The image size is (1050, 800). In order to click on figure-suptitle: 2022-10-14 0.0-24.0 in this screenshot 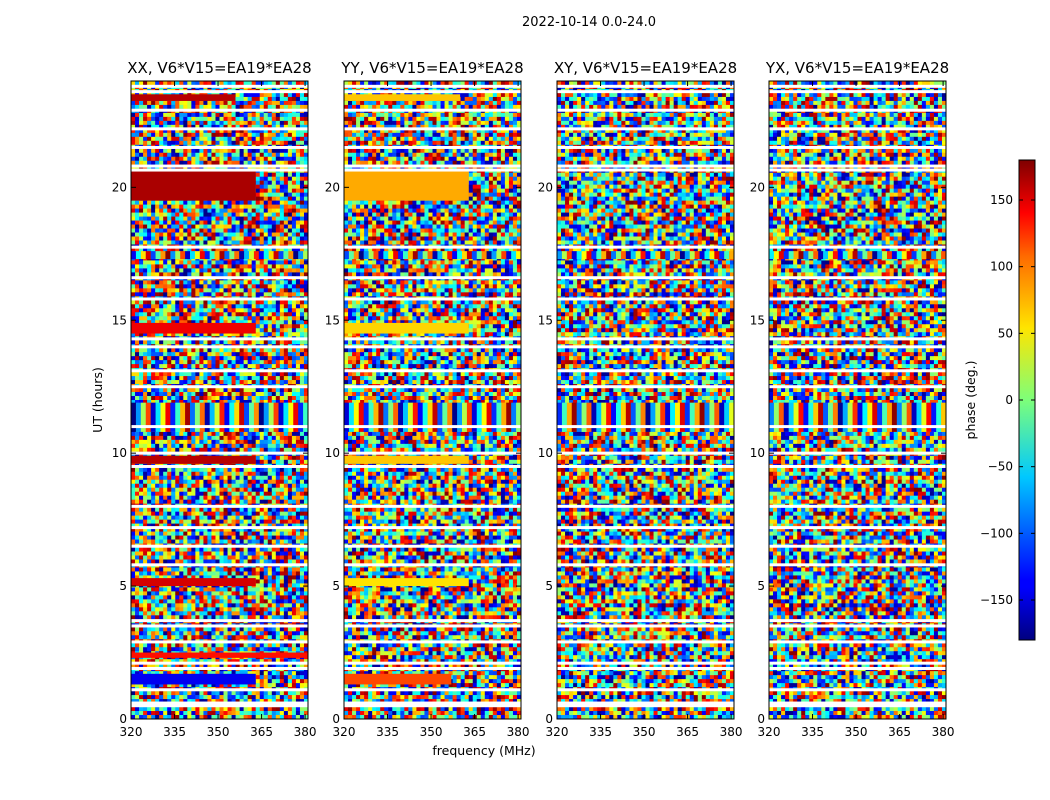, I will do `click(589, 22)`.